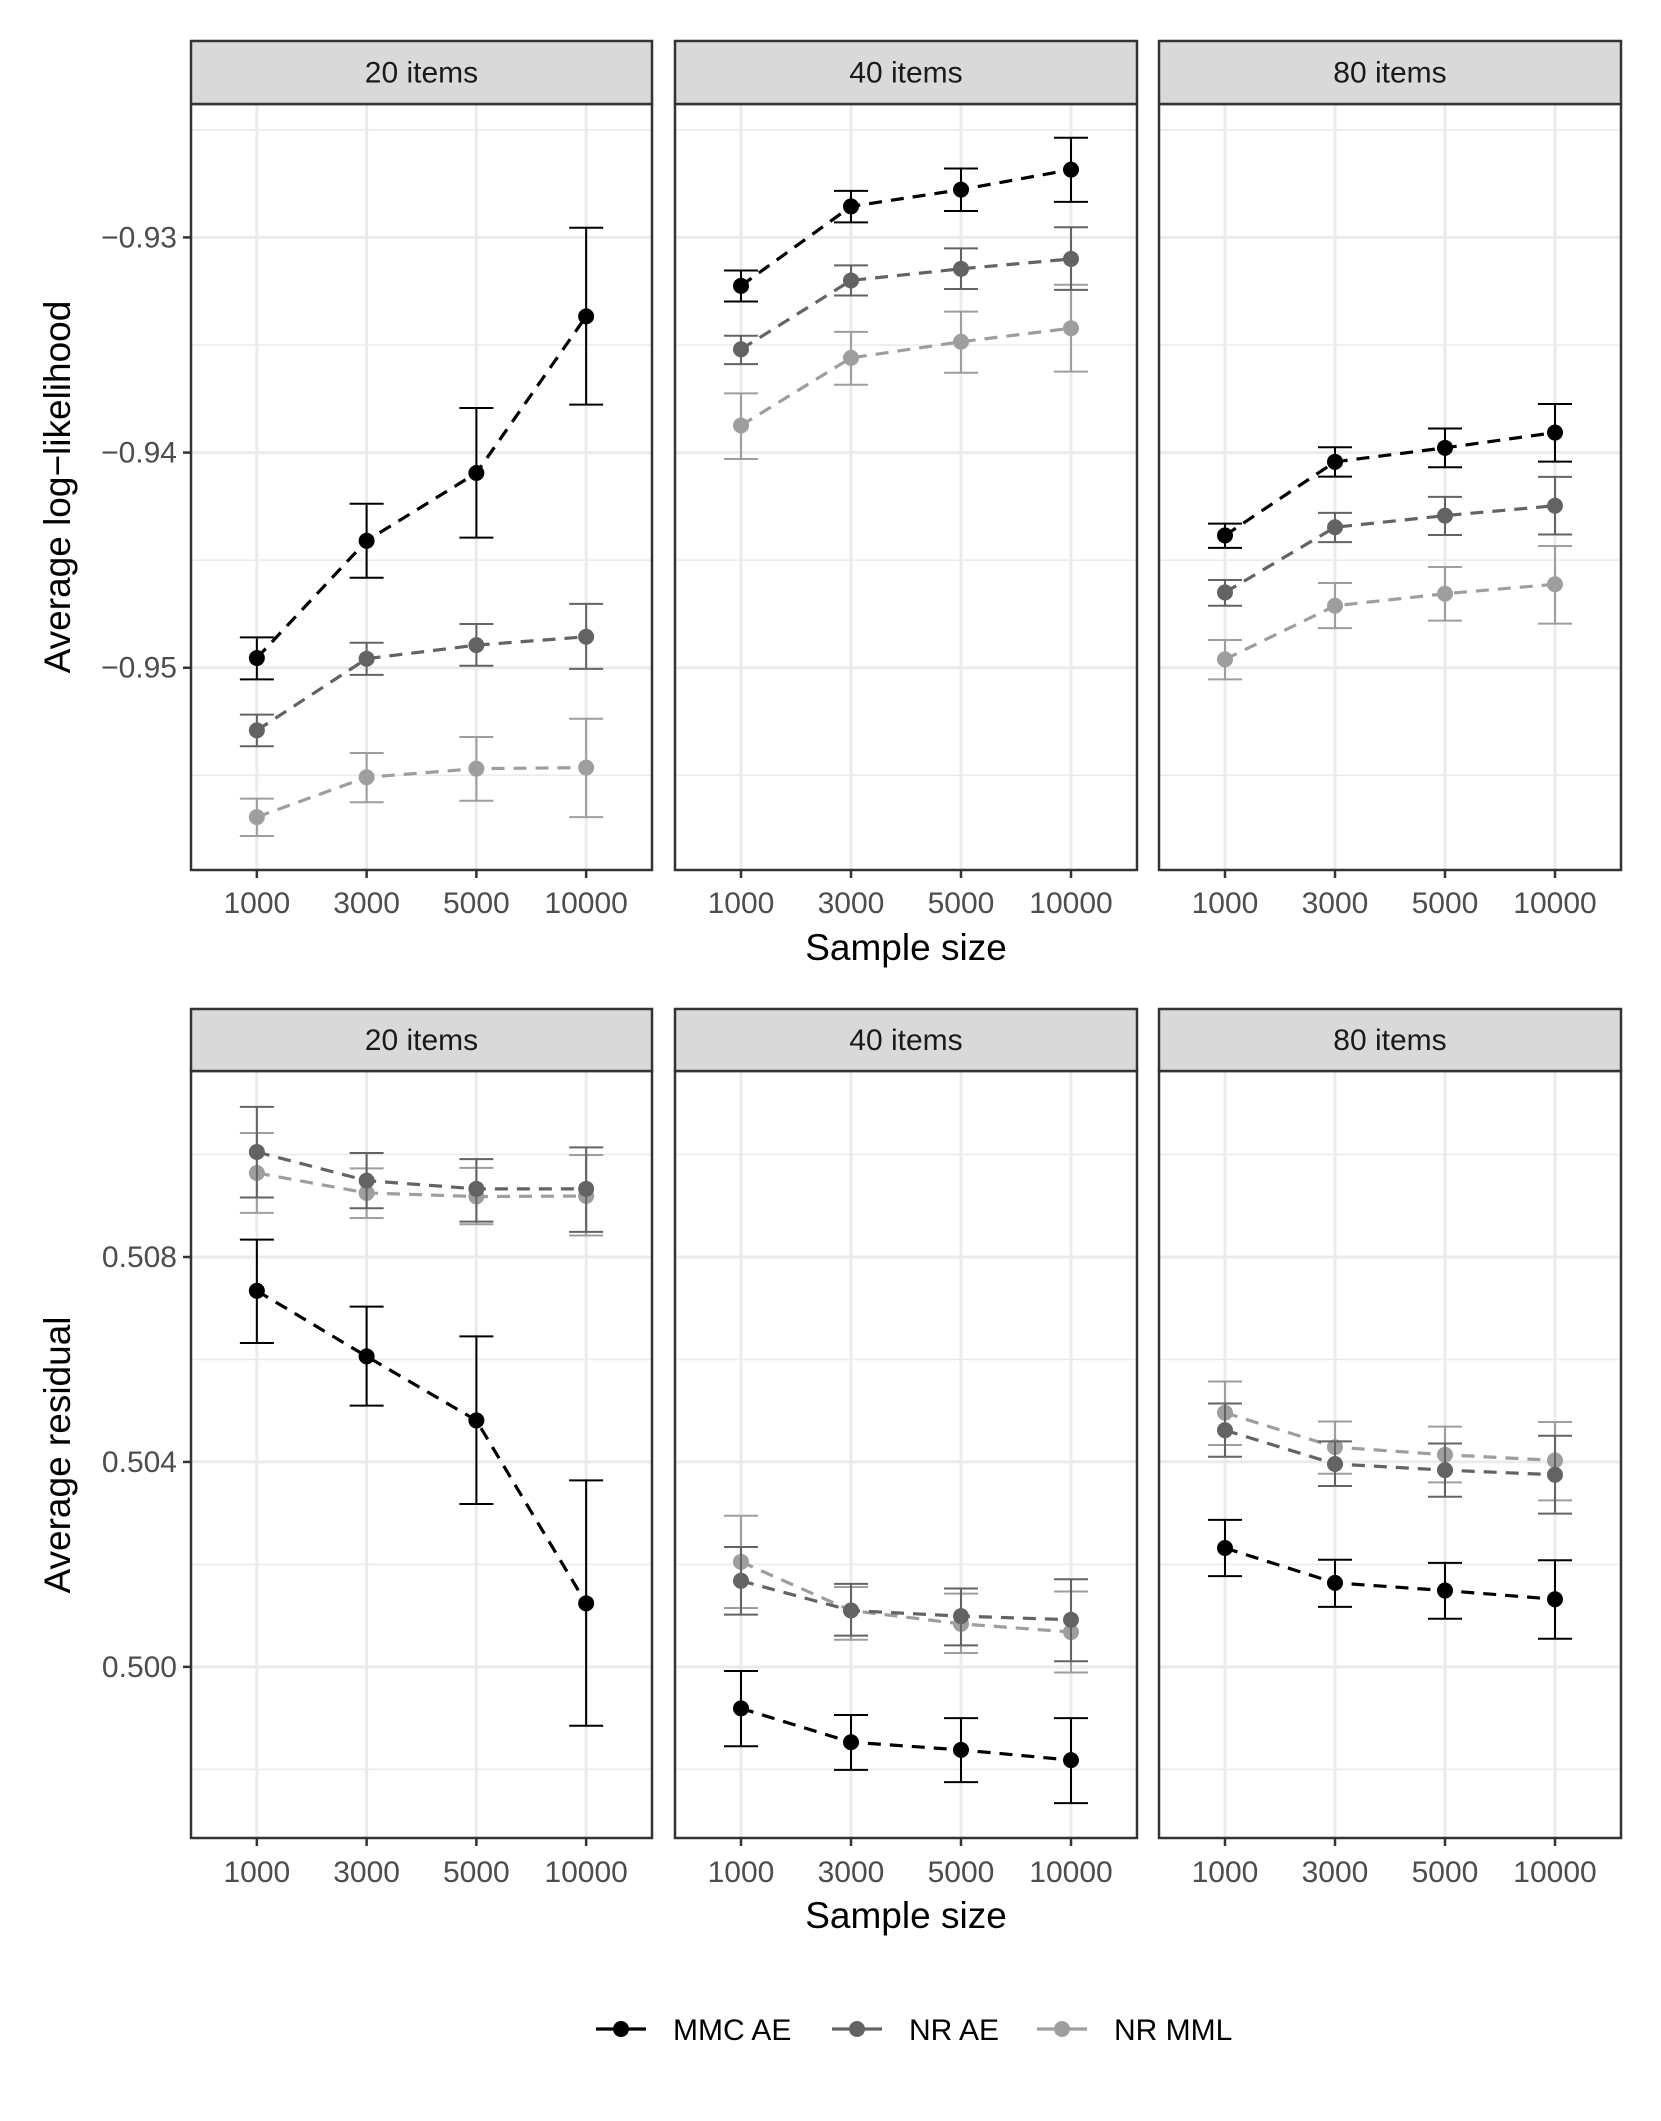 Image resolution: width=1661 pixels, height=2121 pixels. I want to click on legend-key-point-nr-ae, so click(857, 2029).